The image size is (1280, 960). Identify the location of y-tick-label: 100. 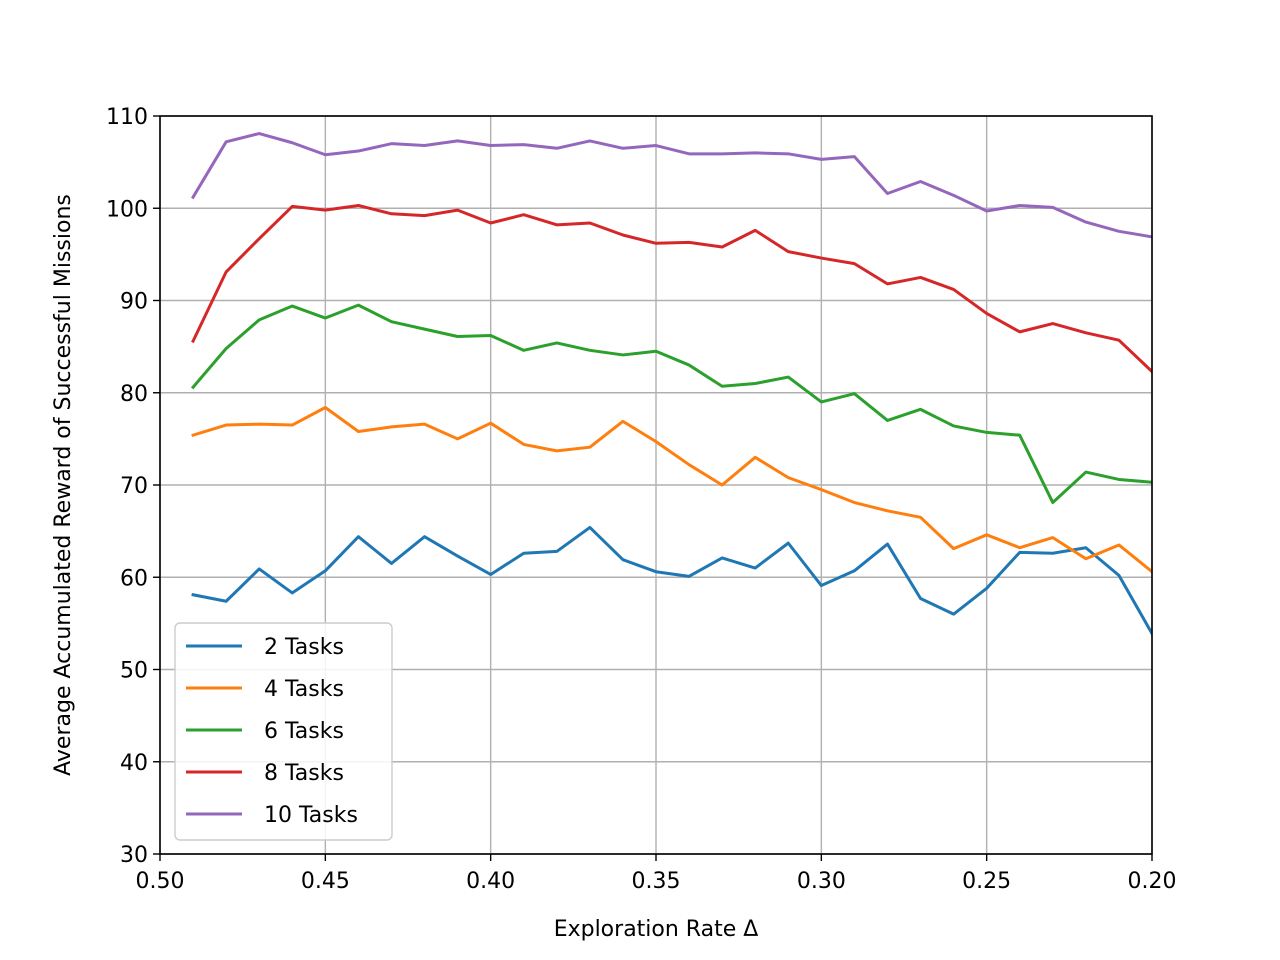
(127, 209).